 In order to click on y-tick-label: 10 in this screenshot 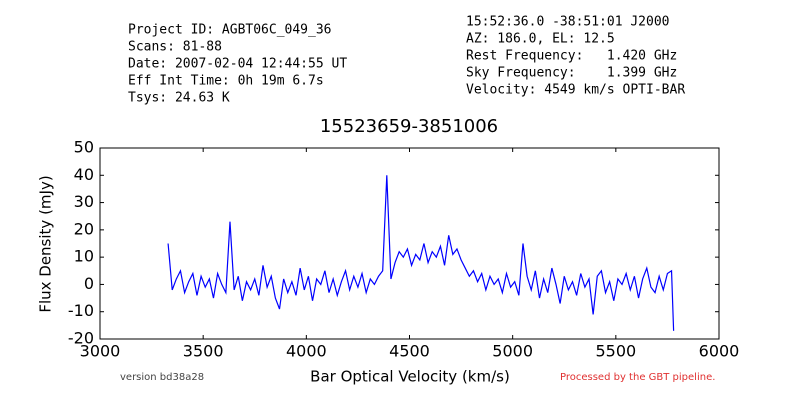, I will do `click(84, 256)`.